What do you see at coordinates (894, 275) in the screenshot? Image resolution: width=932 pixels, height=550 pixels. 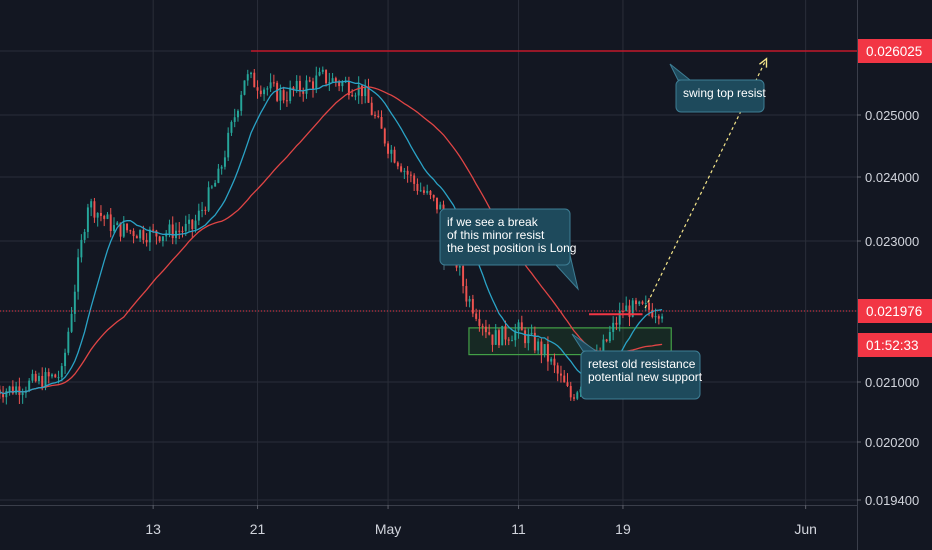 I see `y-axis-panel` at bounding box center [894, 275].